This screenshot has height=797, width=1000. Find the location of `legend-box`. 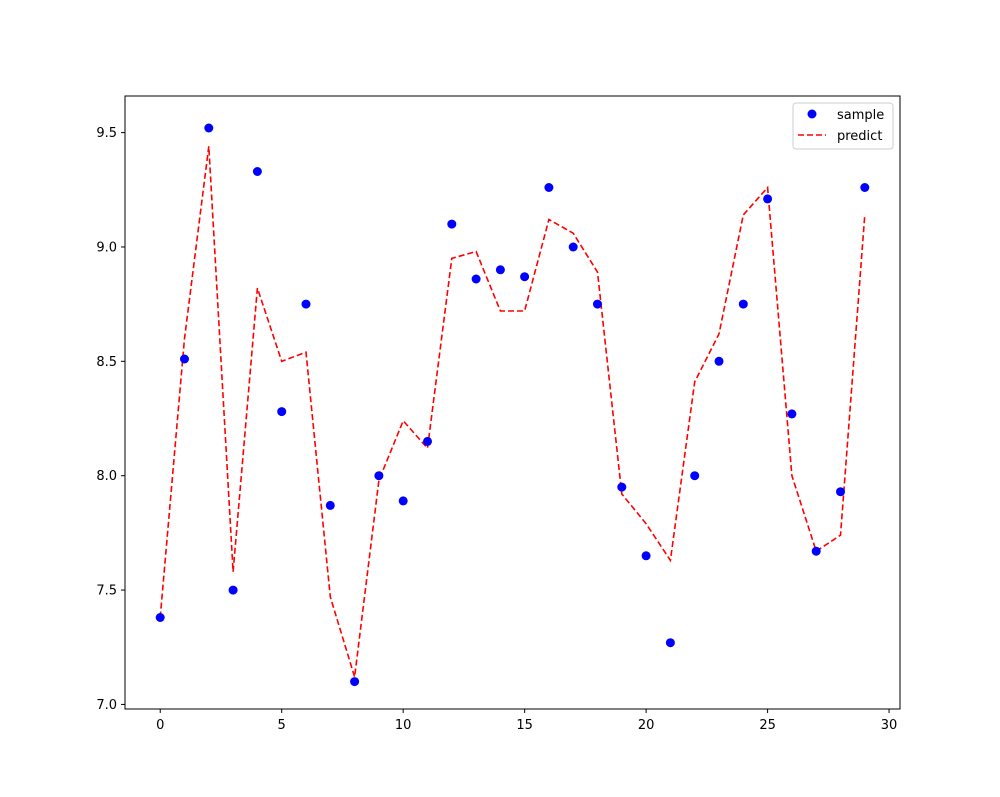

legend-box is located at coordinates (843, 126).